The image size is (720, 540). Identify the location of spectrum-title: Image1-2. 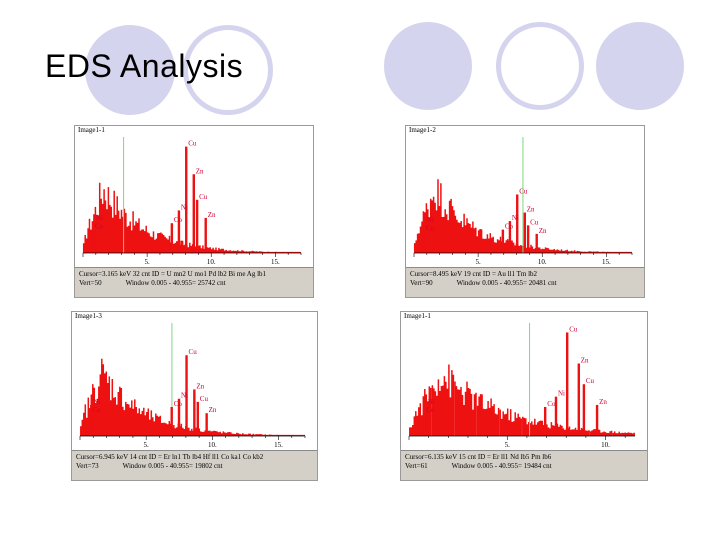
(422, 130).